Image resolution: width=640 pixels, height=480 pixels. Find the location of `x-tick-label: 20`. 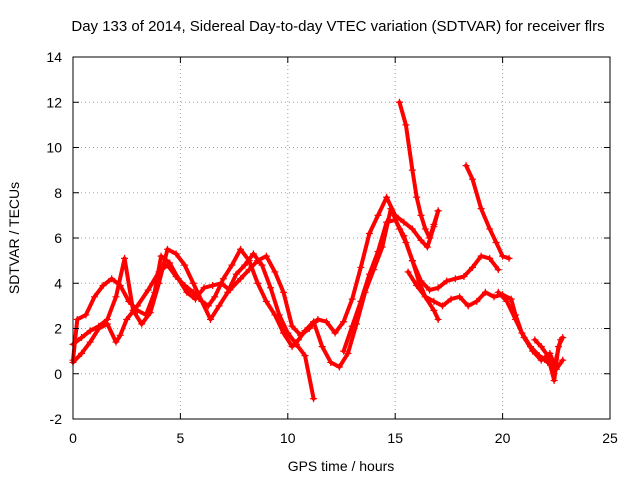

x-tick-label: 20 is located at coordinates (503, 438).